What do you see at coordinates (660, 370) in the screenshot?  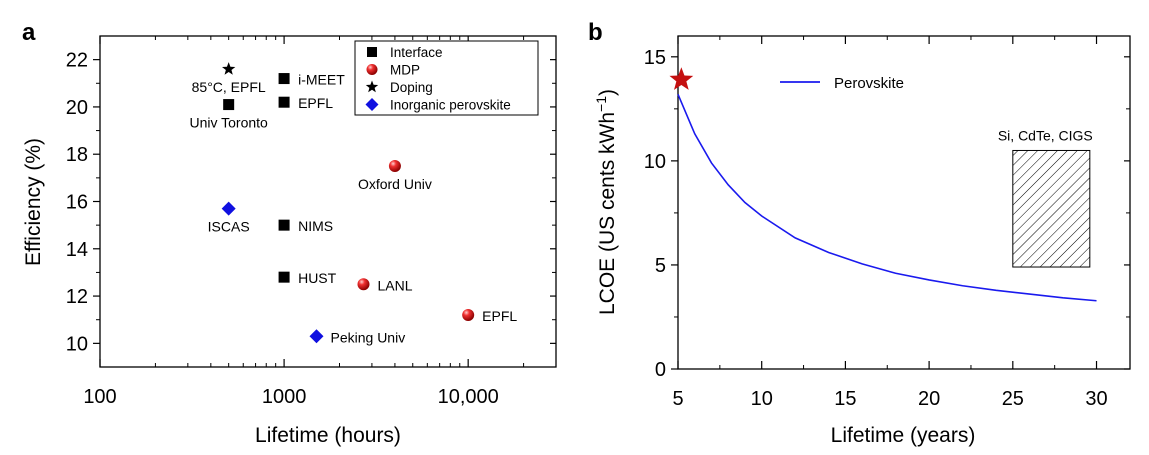 I see `chart-b-ytick-label: 0` at bounding box center [660, 370].